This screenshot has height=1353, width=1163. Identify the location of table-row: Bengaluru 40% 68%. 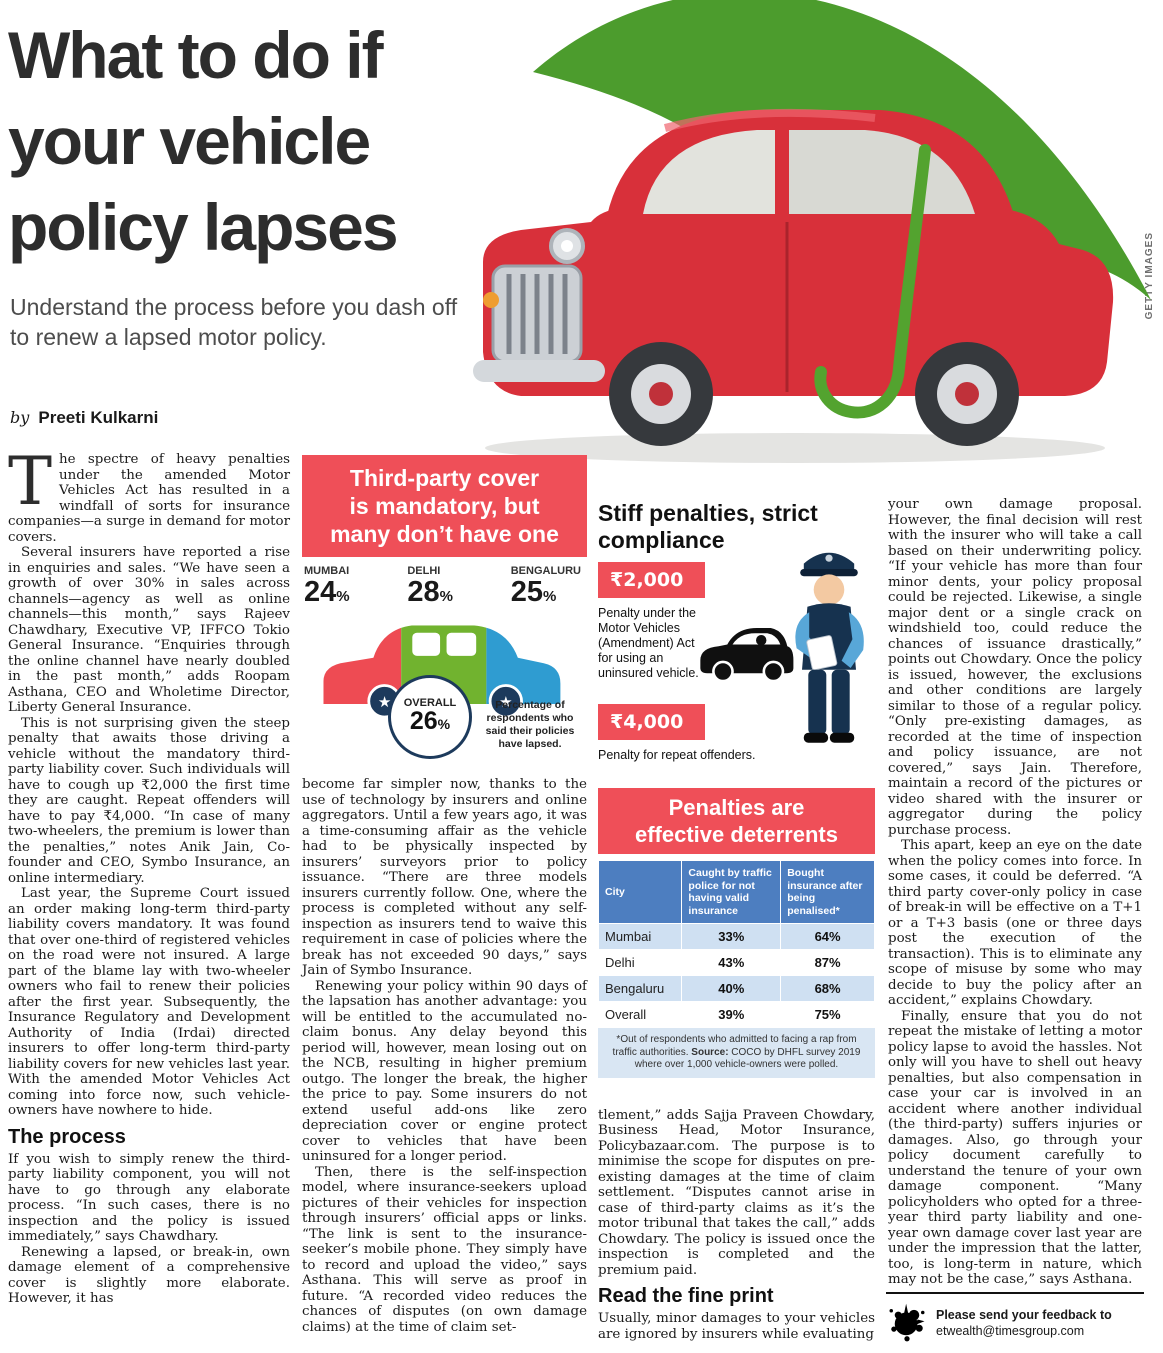
(736, 988).